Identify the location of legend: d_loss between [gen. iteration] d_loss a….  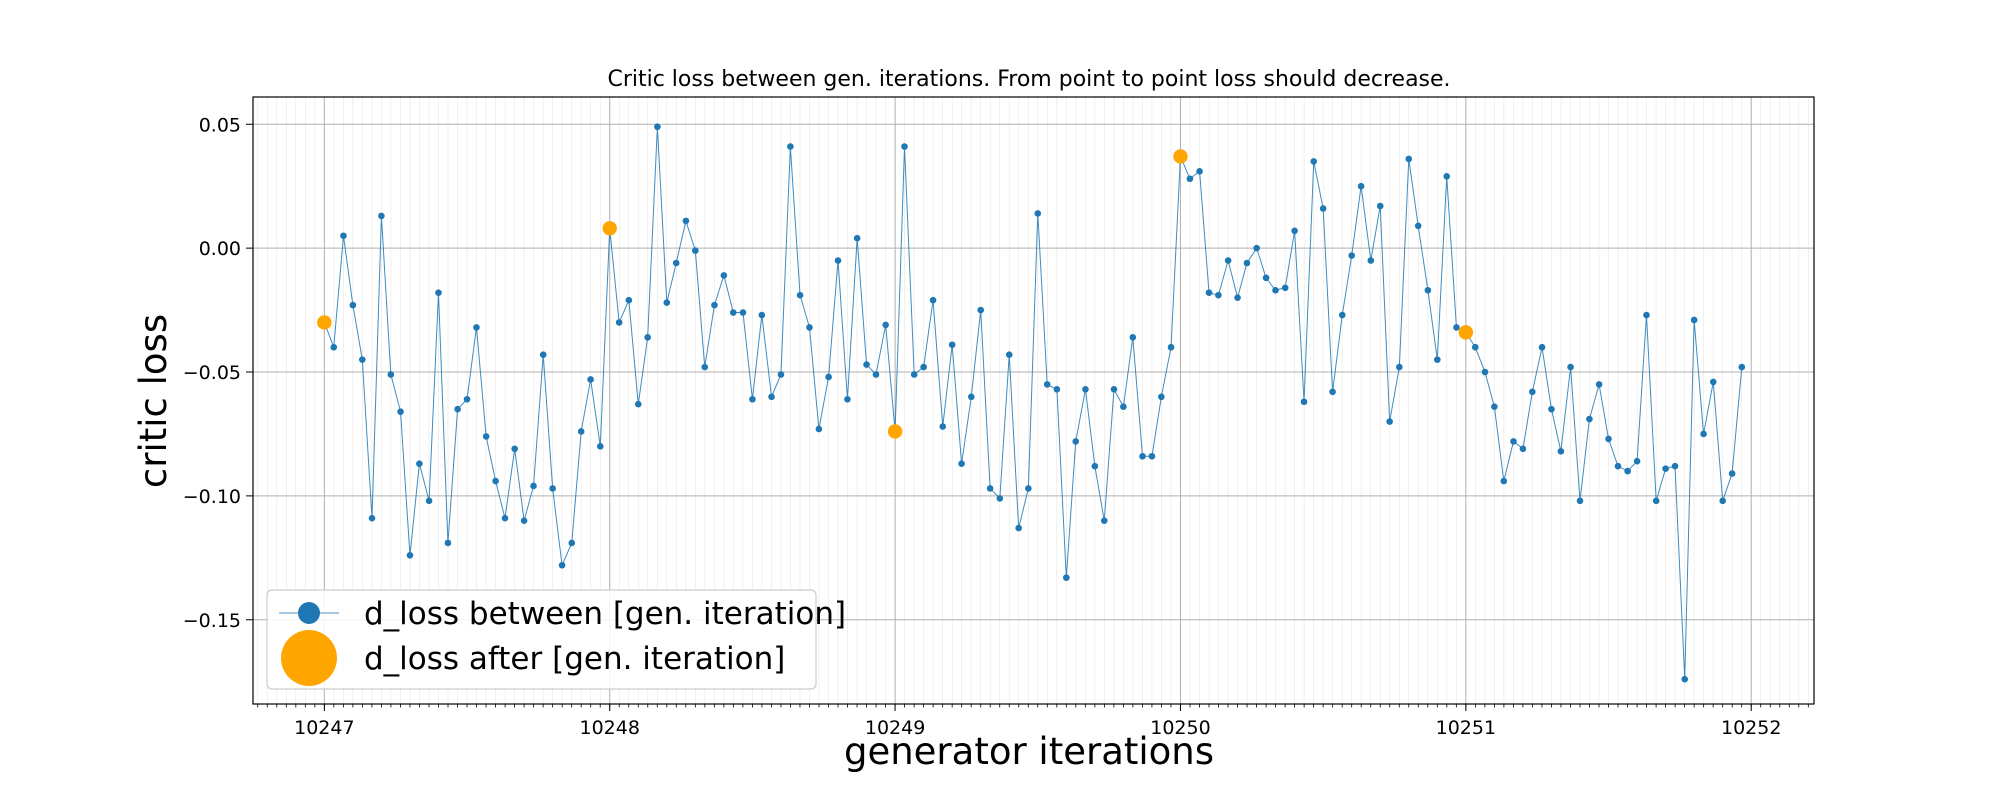
(556, 639).